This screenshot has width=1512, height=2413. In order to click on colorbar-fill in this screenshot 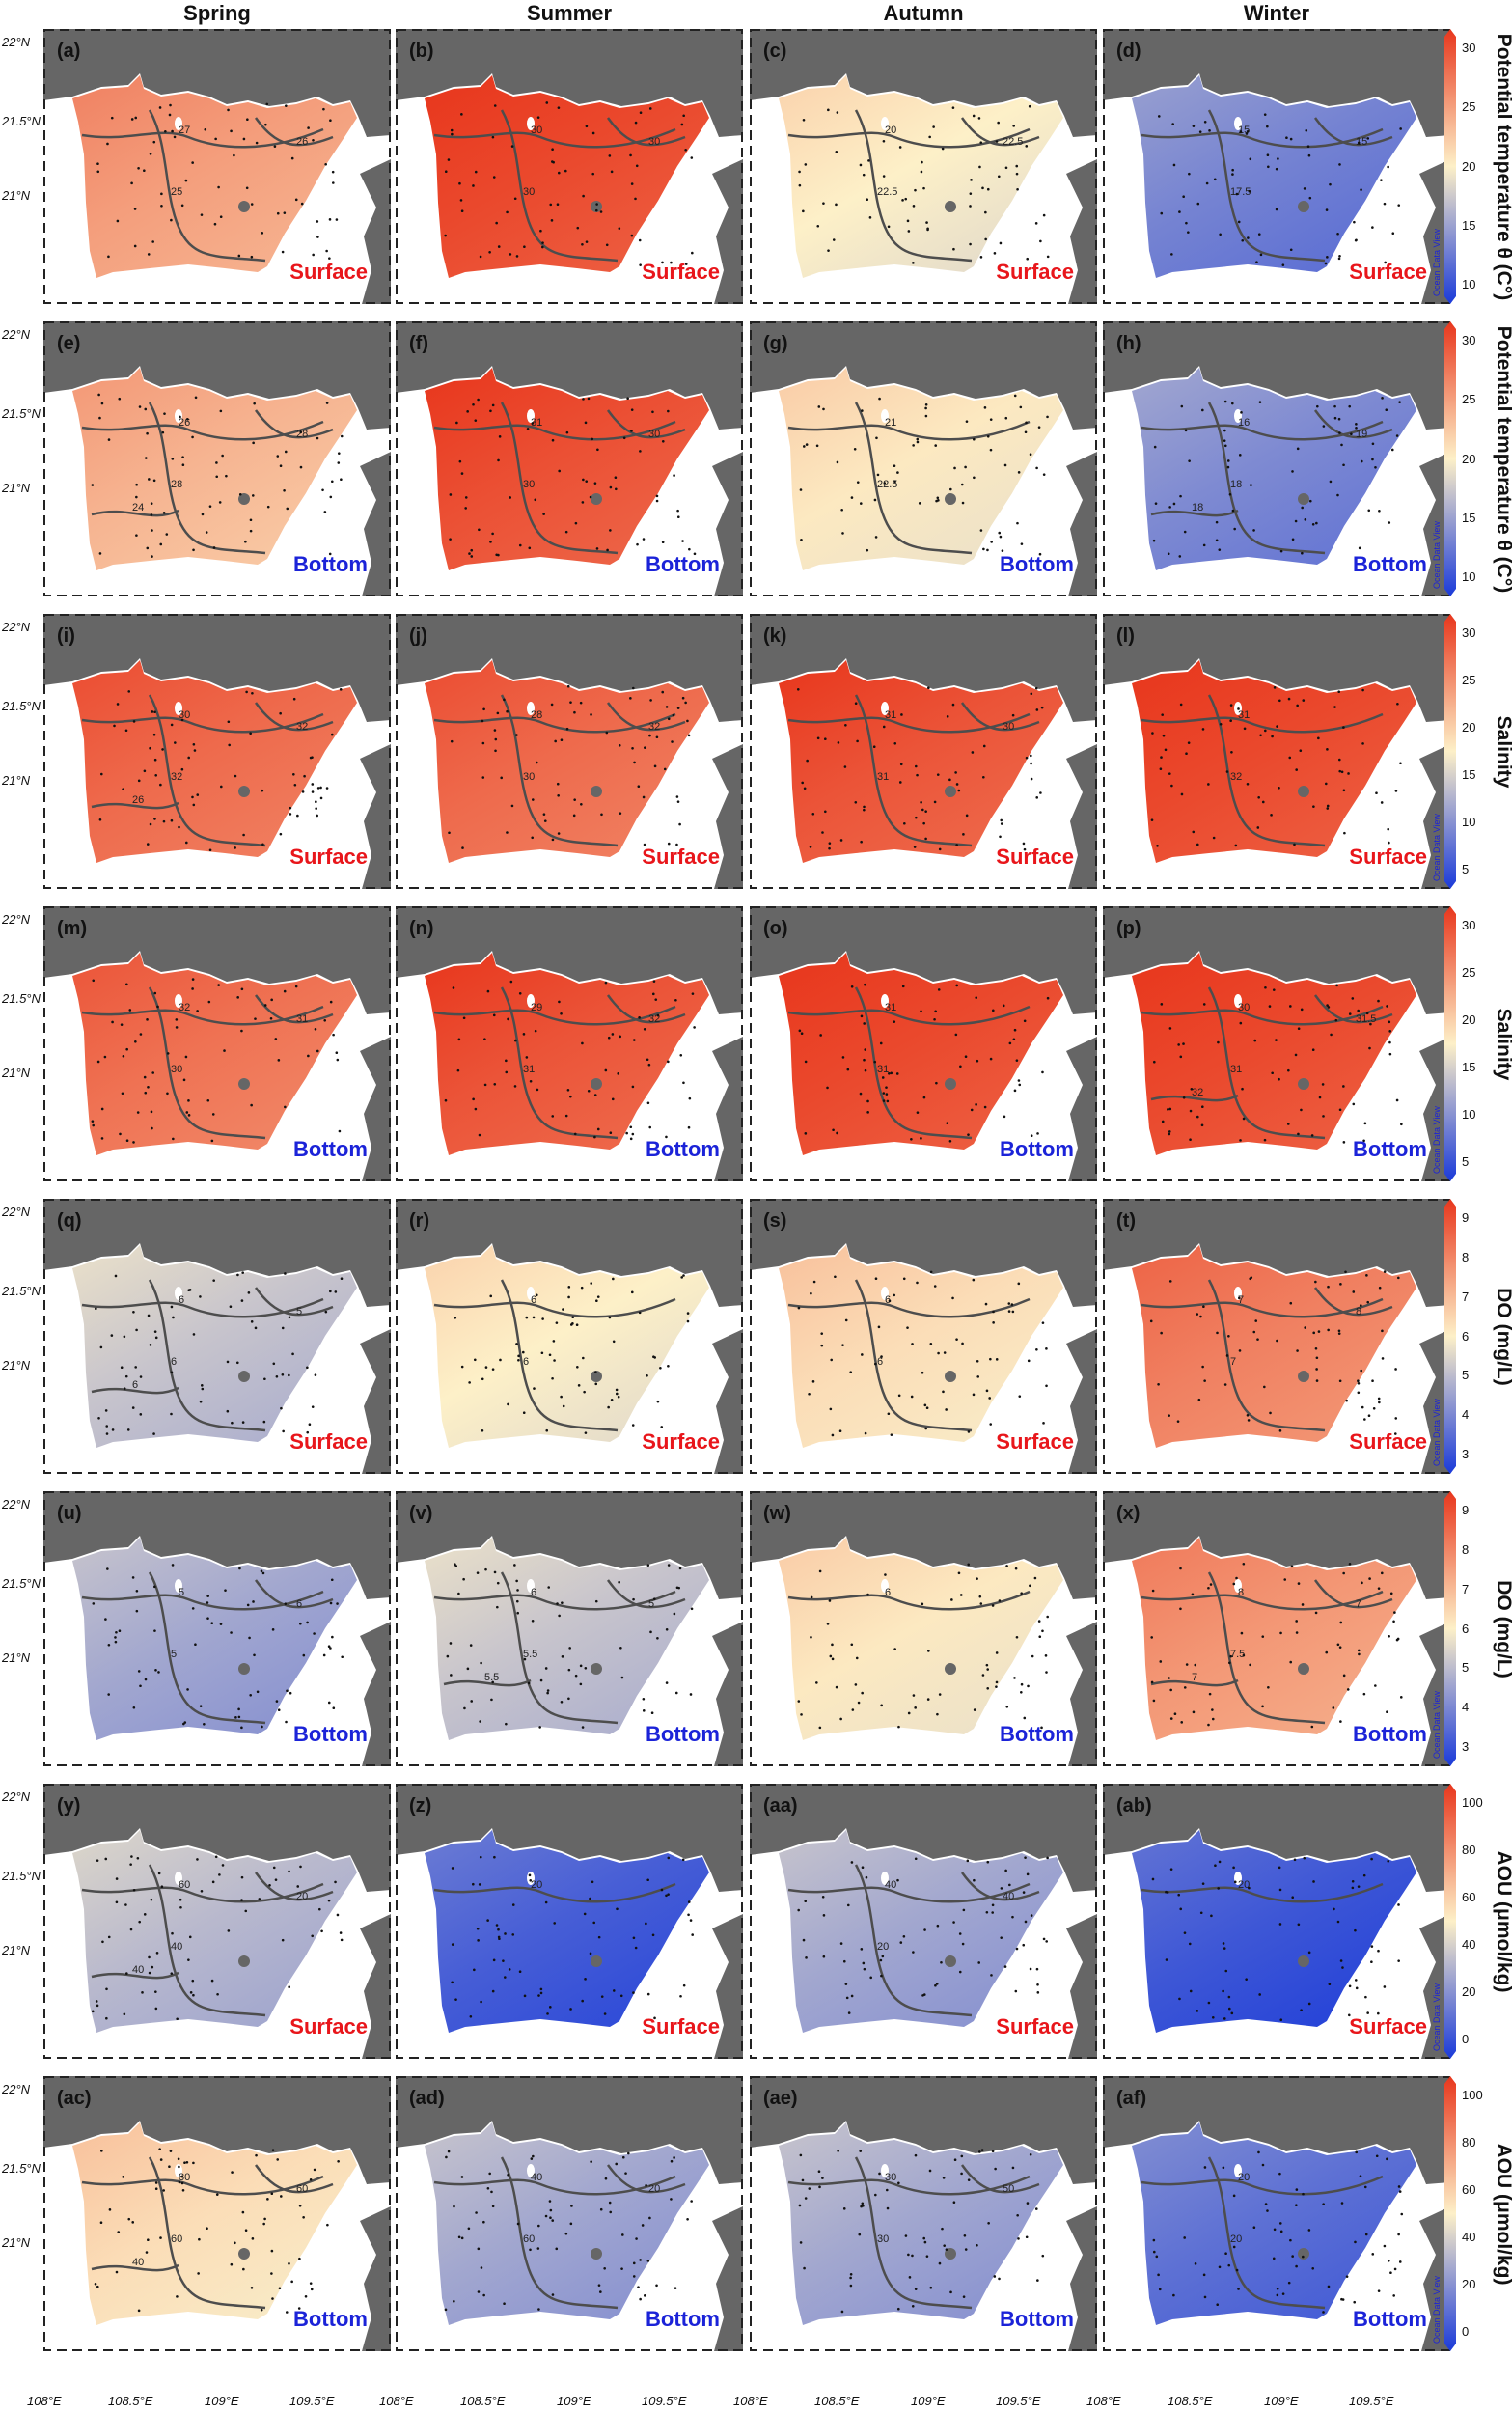, I will do `click(1450, 2213)`.